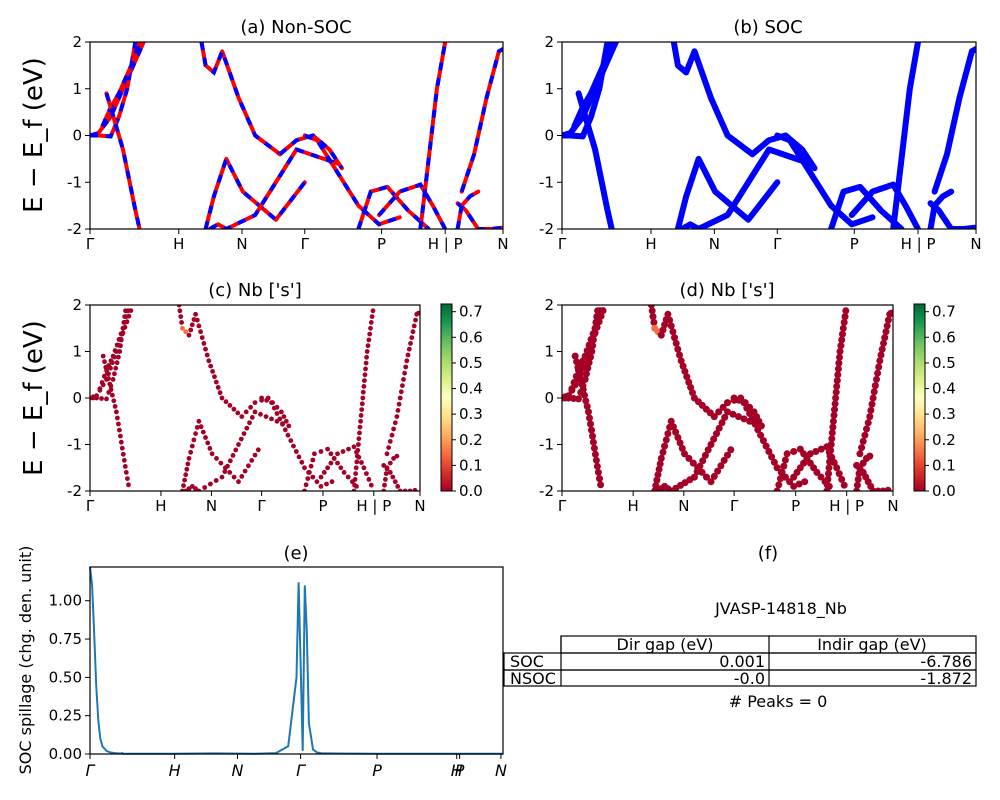 This screenshot has width=1000, height=800. Describe the element at coordinates (546, 445) in the screenshot. I see `y-tick-label: -1` at that location.